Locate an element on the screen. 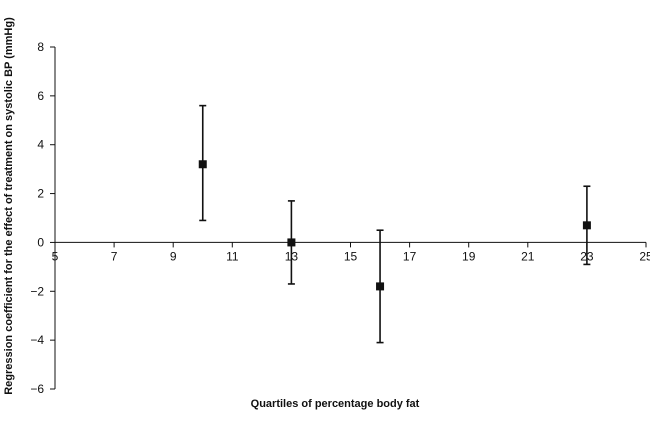  x-tick-label: 15 is located at coordinates (351, 256).